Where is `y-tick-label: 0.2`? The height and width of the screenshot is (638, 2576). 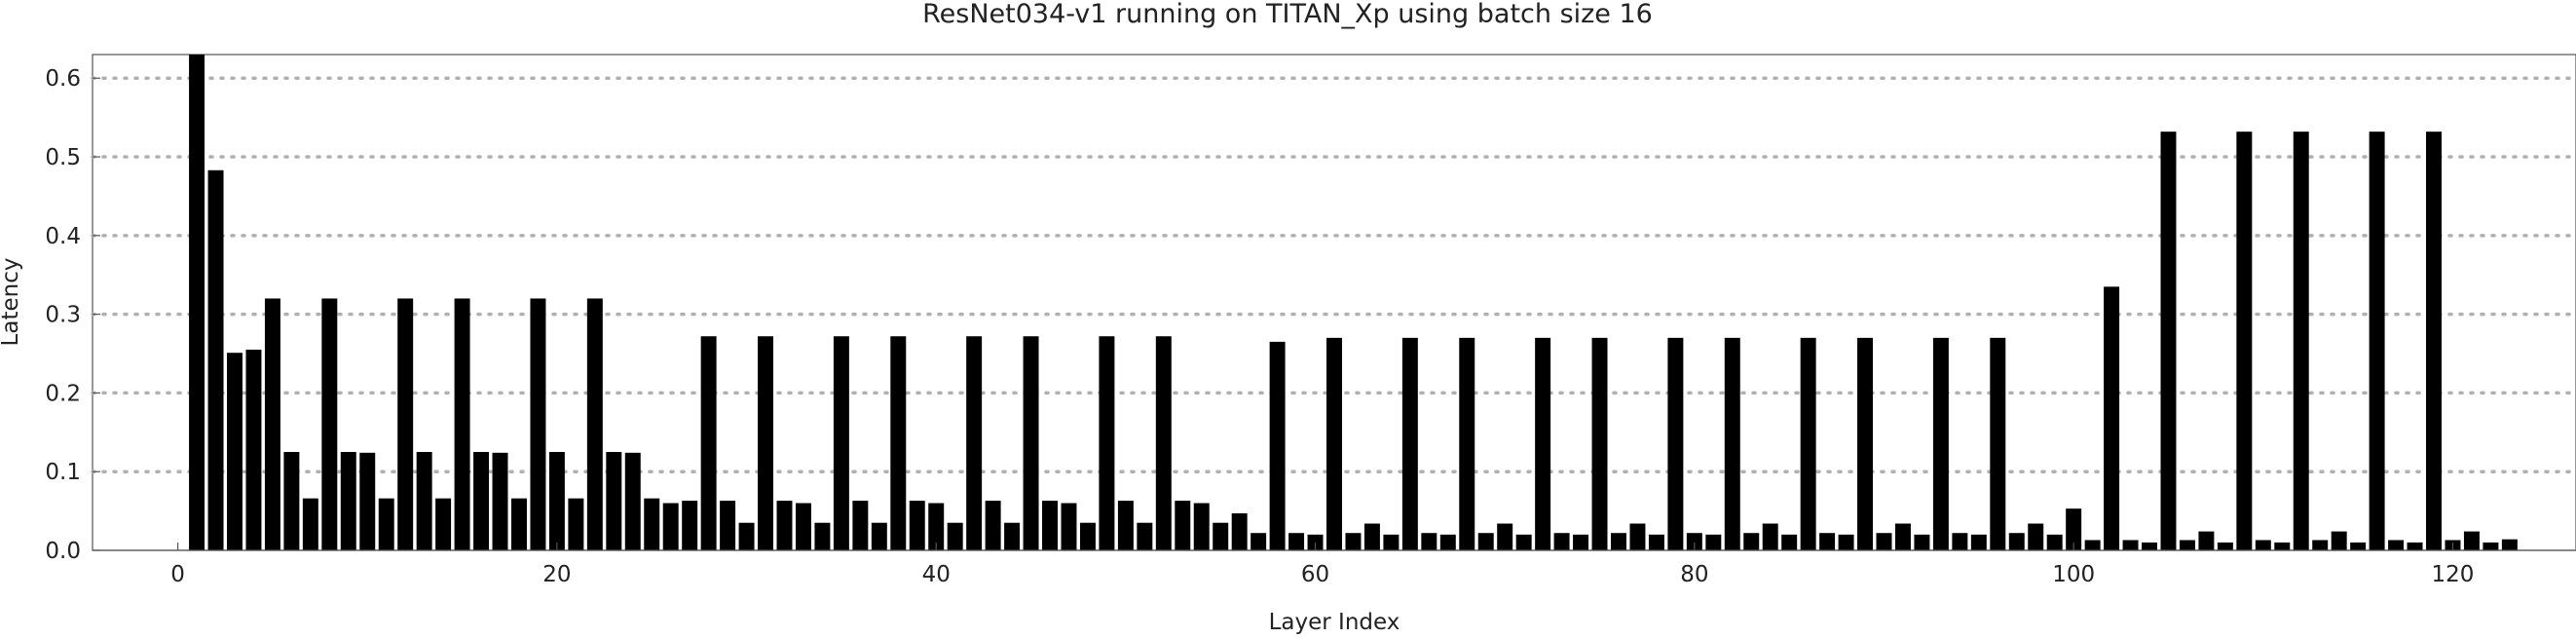 y-tick-label: 0.2 is located at coordinates (63, 394).